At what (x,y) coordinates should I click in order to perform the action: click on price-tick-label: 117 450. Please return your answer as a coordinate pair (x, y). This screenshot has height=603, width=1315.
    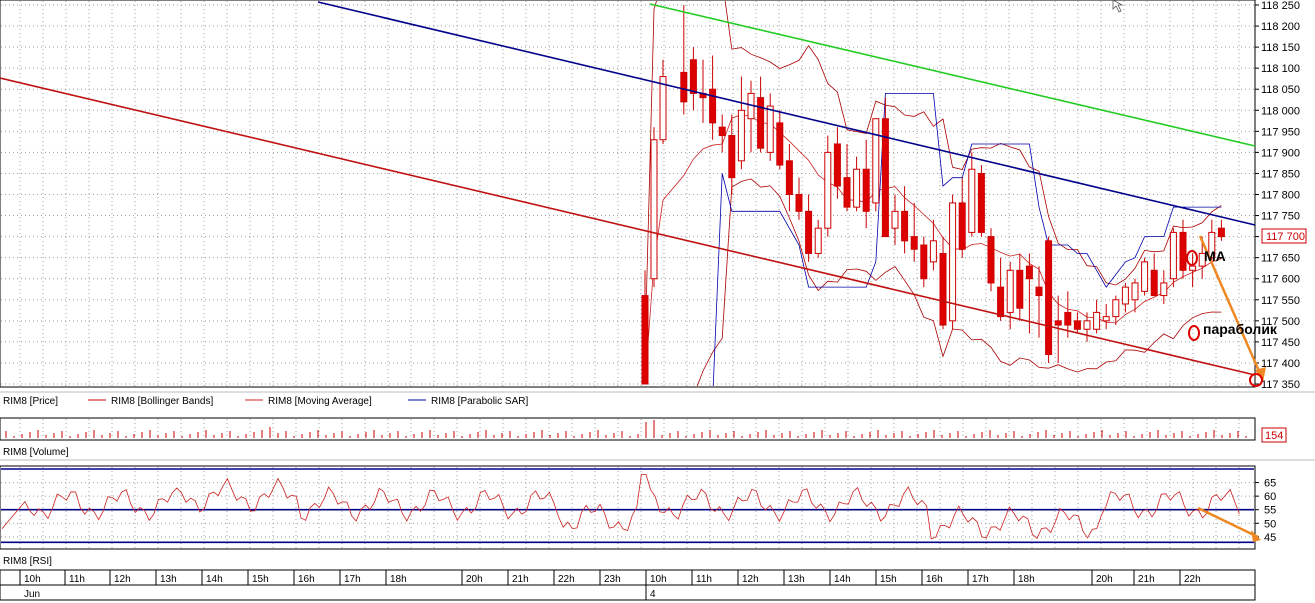
    Looking at the image, I should click on (1280, 343).